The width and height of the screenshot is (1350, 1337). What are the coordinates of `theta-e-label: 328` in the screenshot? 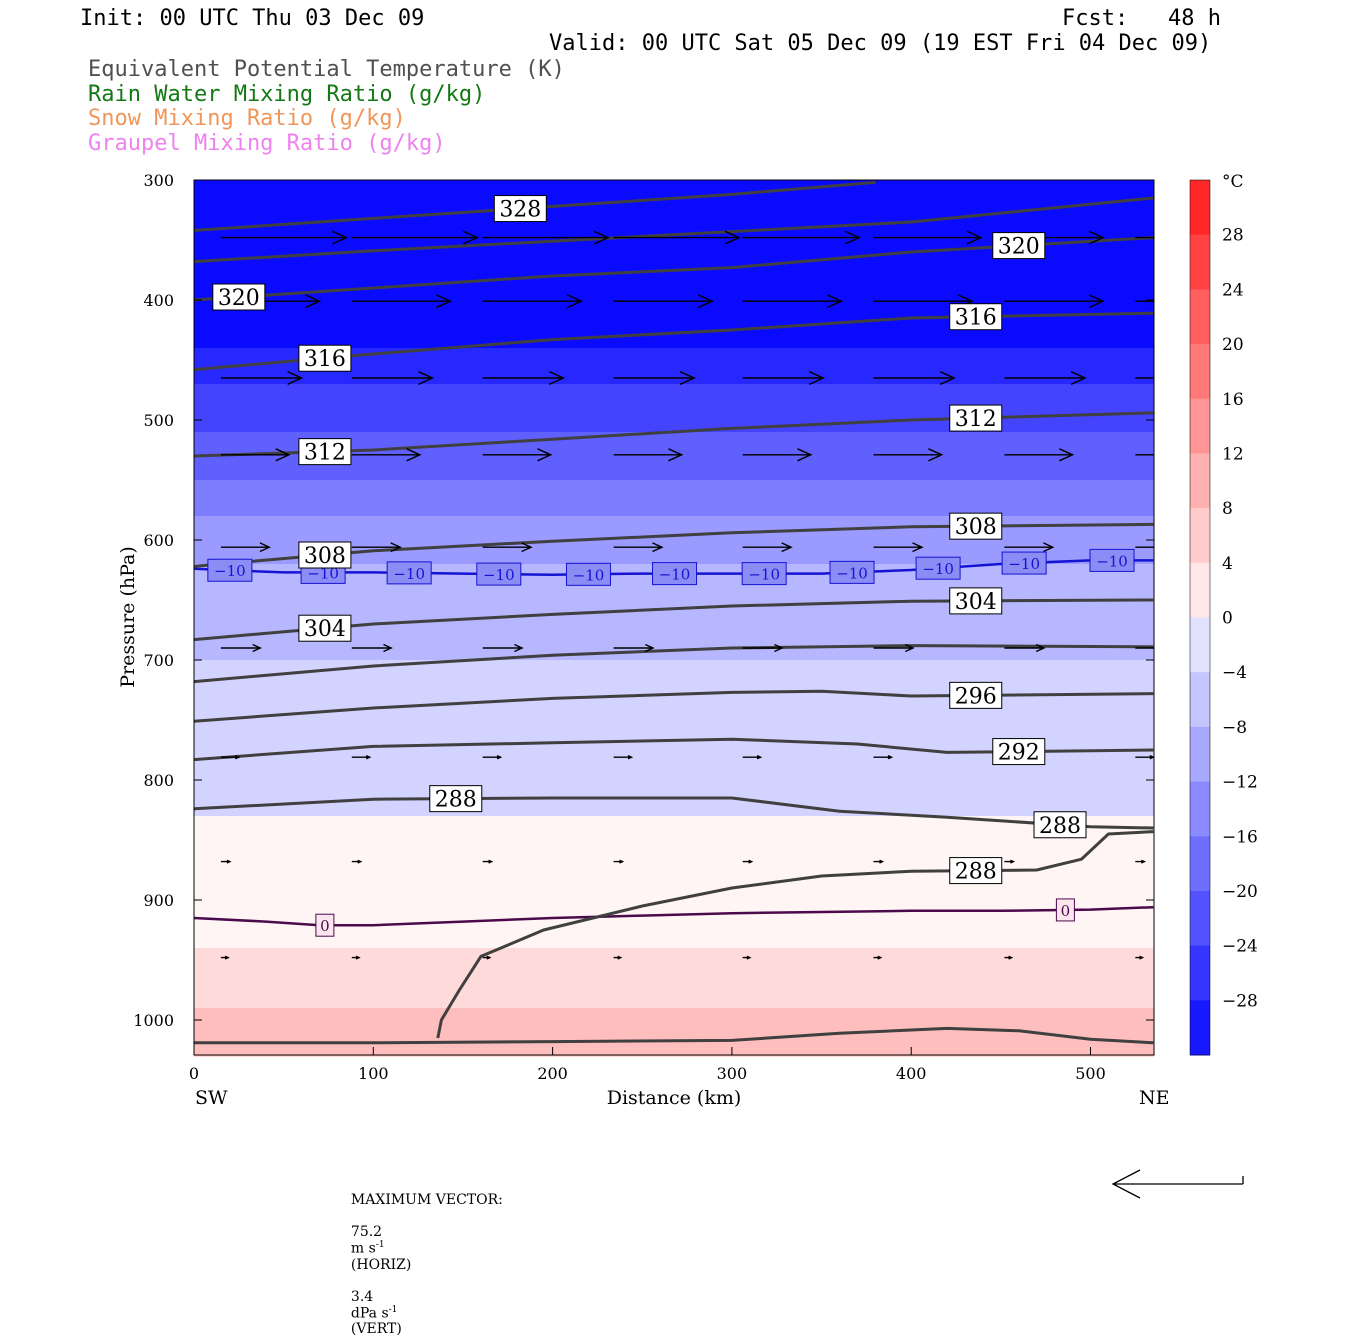 It's located at (520, 210).